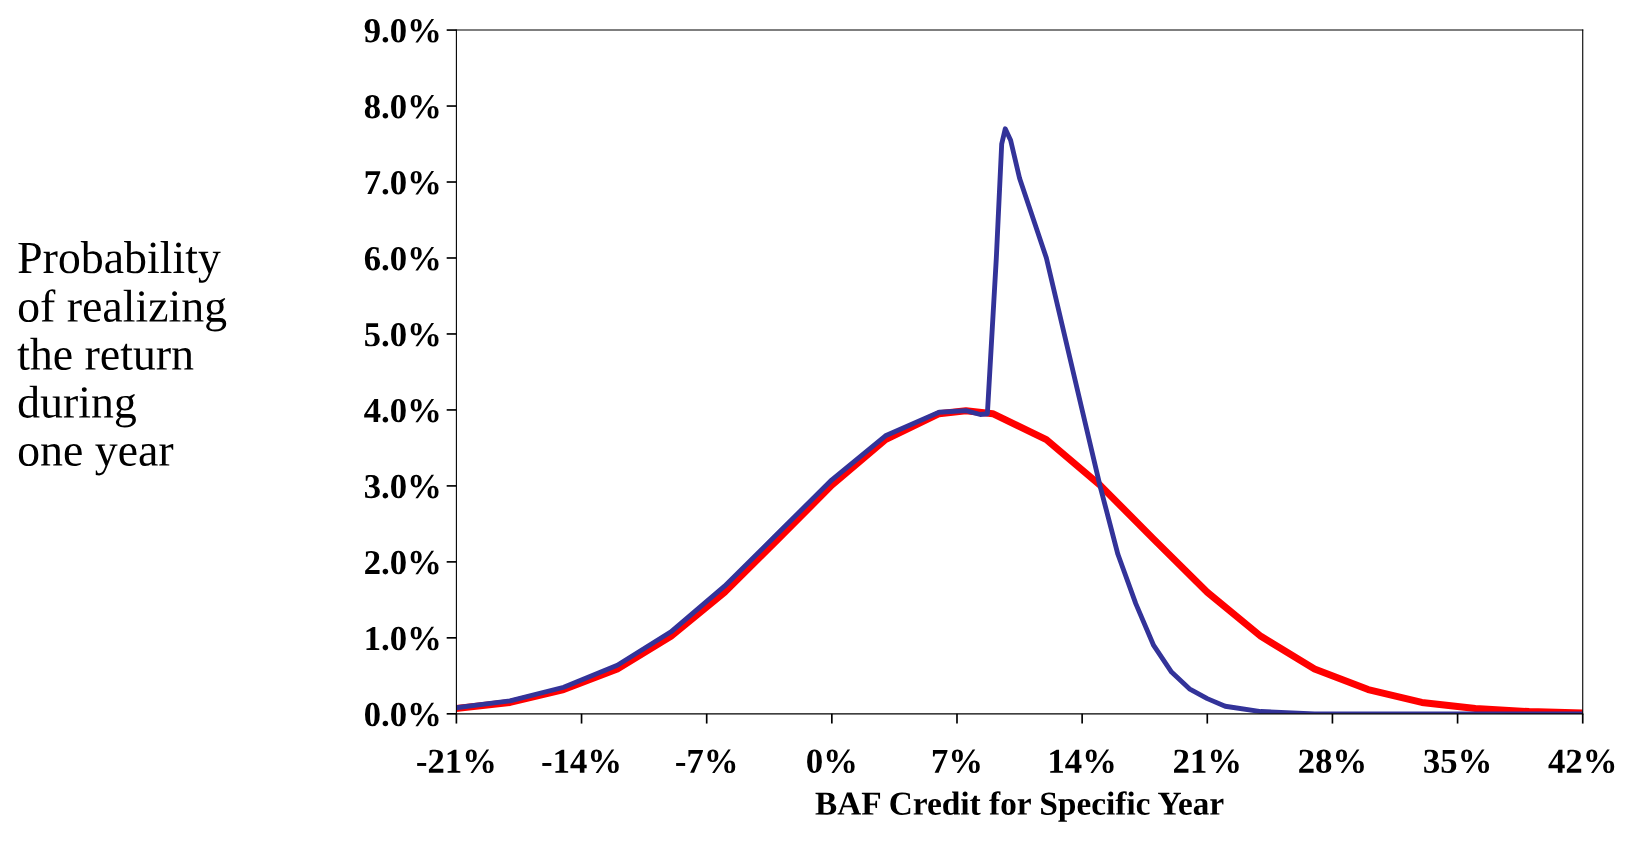  What do you see at coordinates (401, 31) in the screenshot?
I see `y-tick-label: 9.0%` at bounding box center [401, 31].